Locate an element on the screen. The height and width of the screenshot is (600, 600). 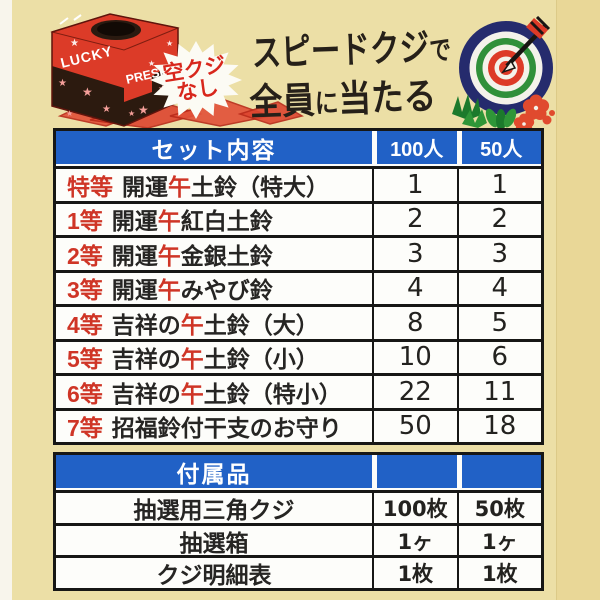
prize-name: 開運午紅白土鈴 is located at coordinates (192, 219).